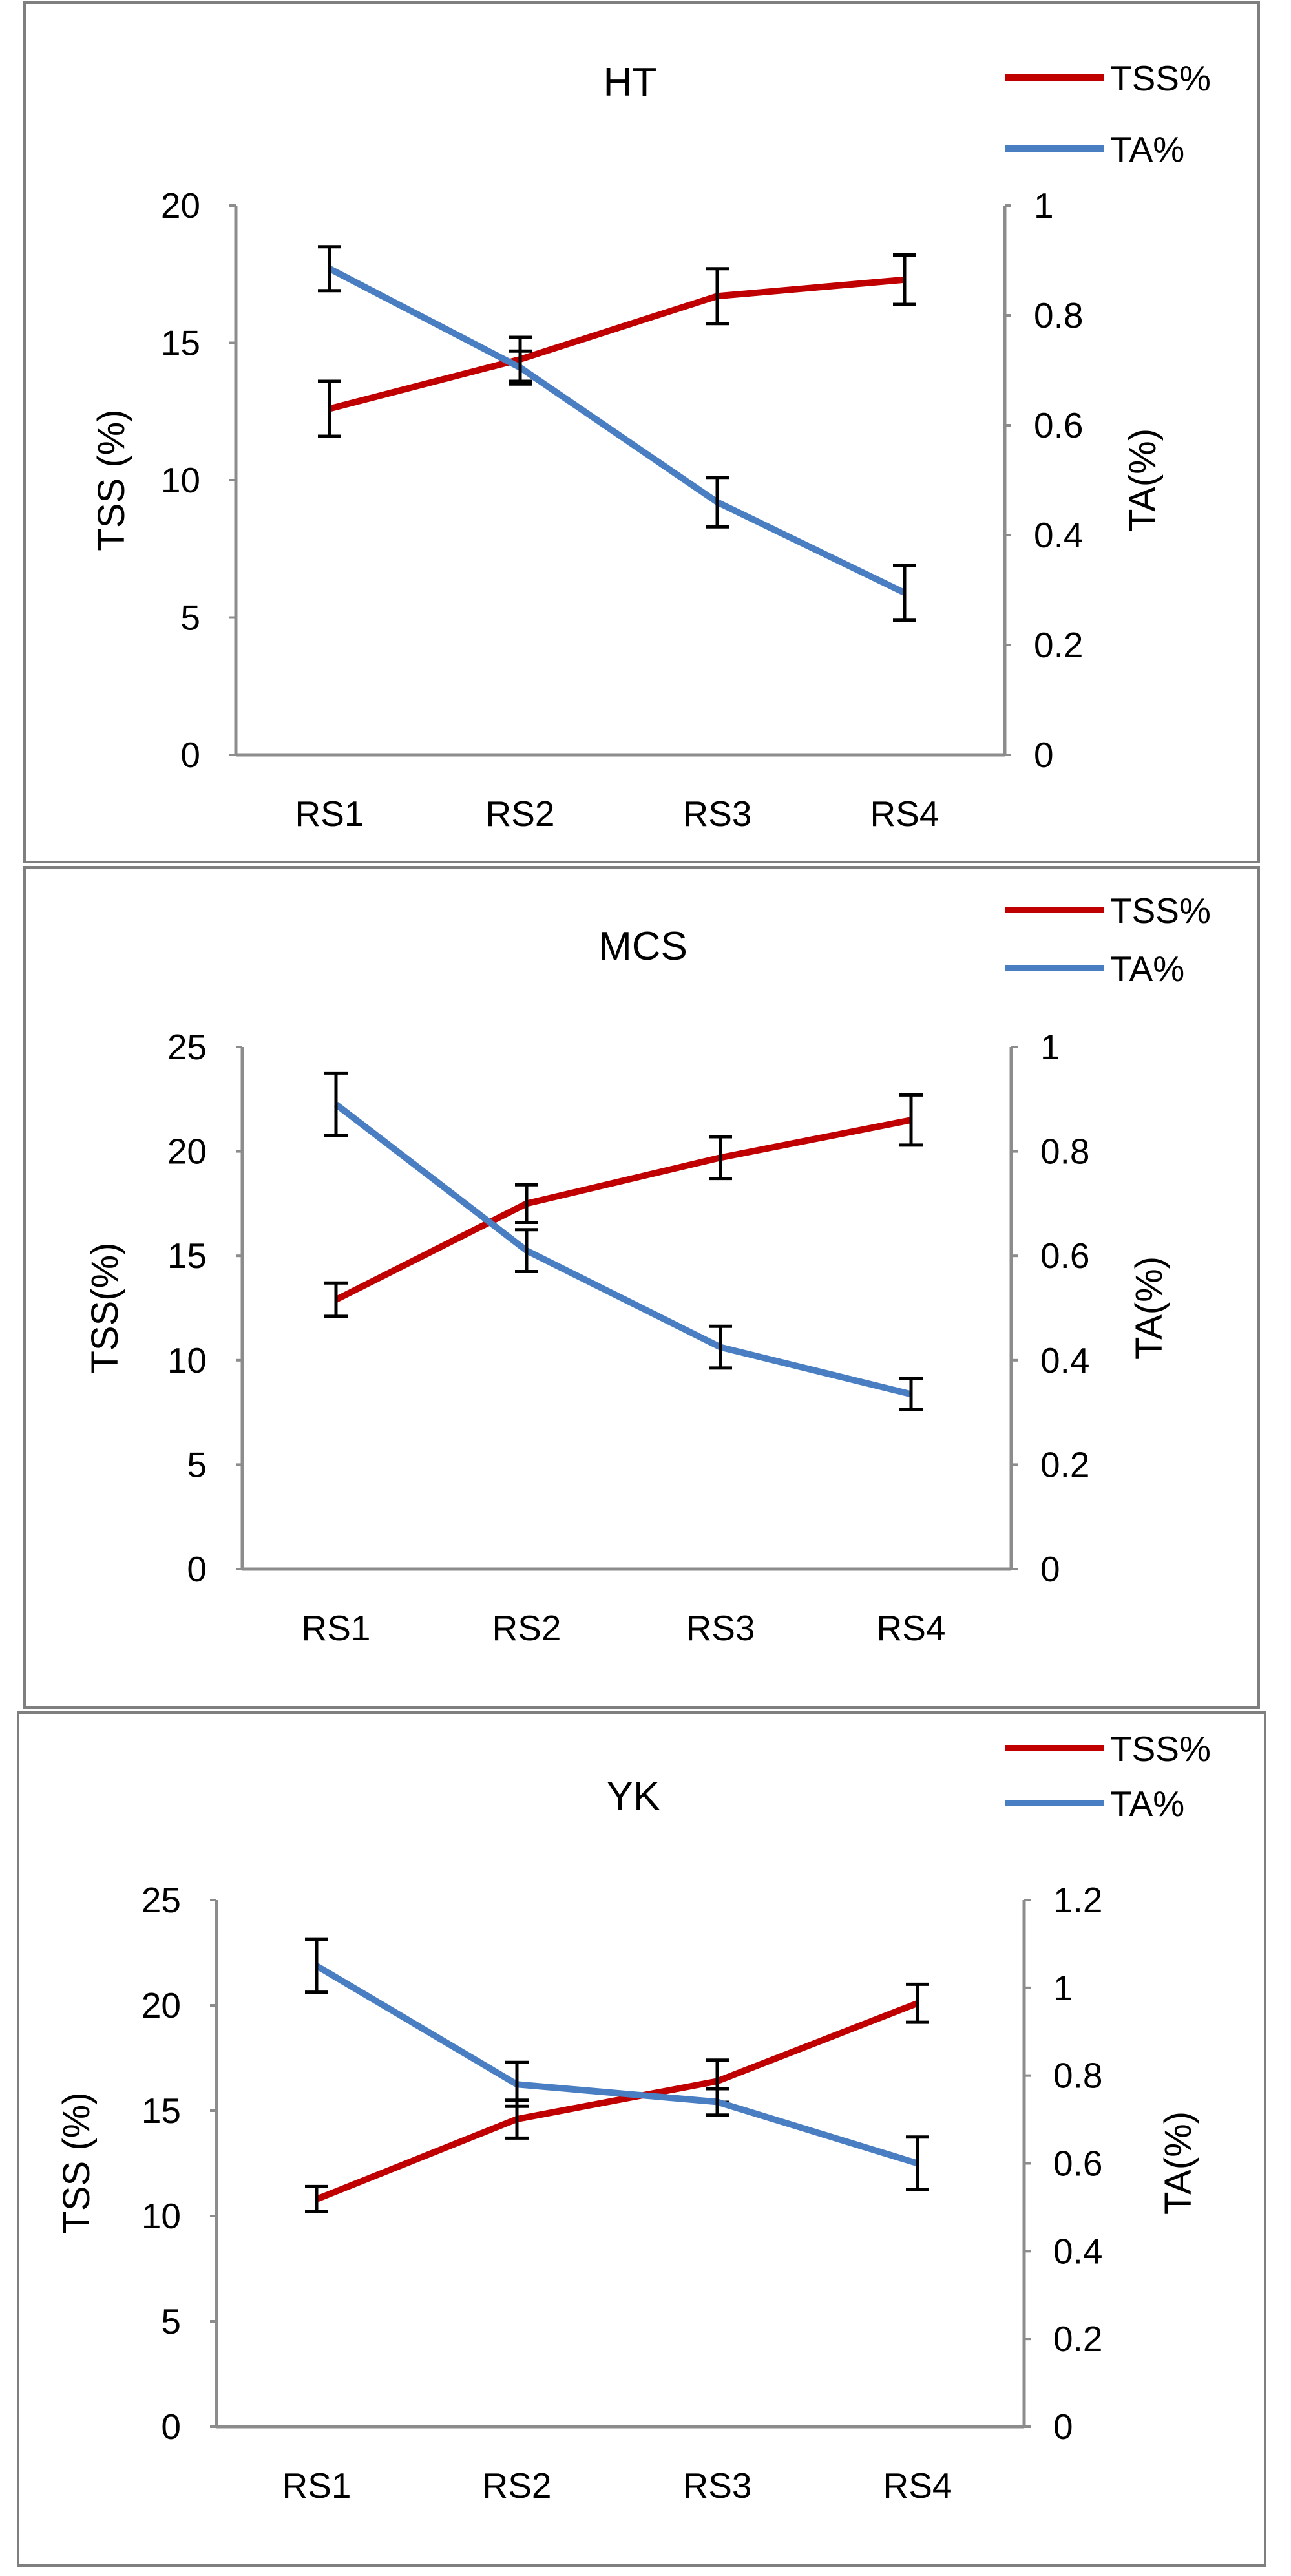  Describe the element at coordinates (631, 82) in the screenshot. I see `chart-title: HT` at that location.